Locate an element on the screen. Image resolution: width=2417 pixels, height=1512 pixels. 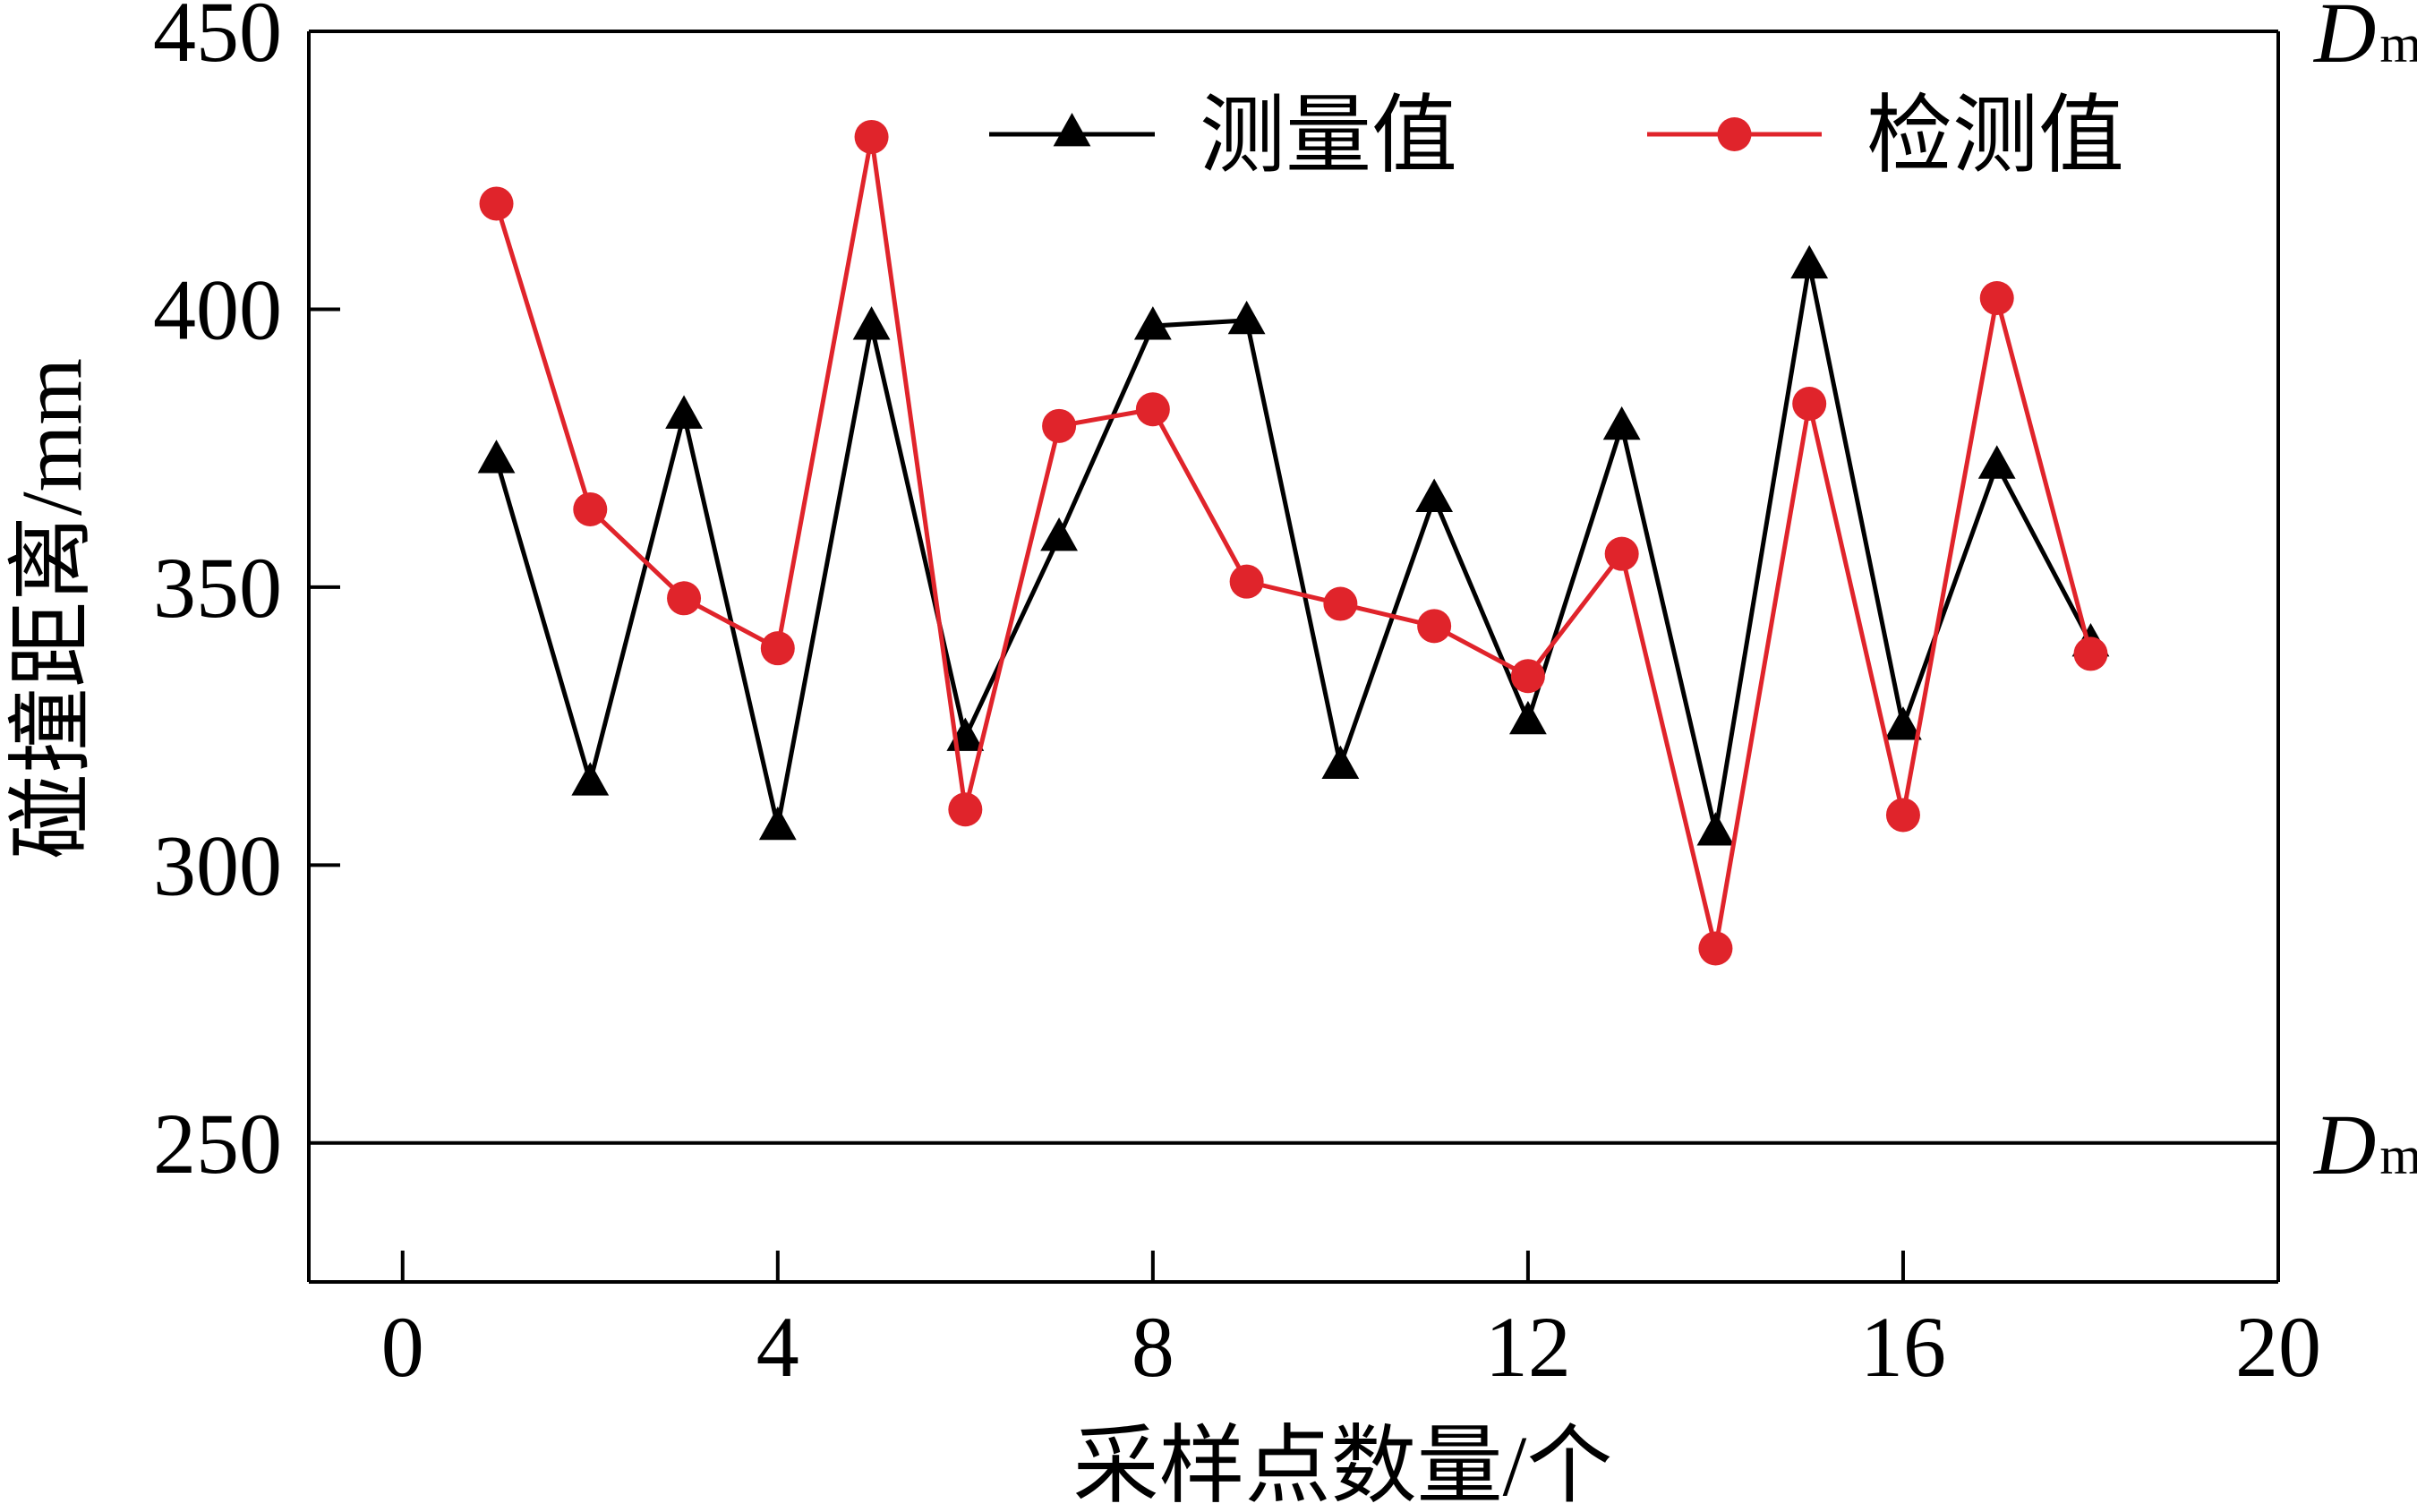
y-axis-ticks: 250 300 350 400 450 is located at coordinates (246, 596).